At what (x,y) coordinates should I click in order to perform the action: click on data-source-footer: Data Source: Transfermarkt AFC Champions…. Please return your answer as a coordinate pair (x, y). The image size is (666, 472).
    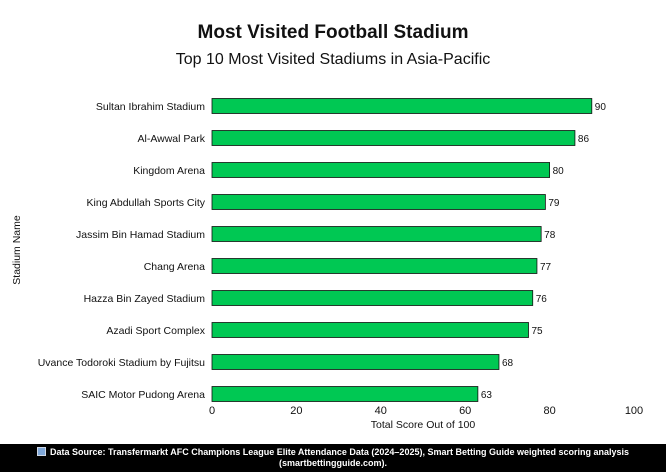
    Looking at the image, I should click on (333, 458).